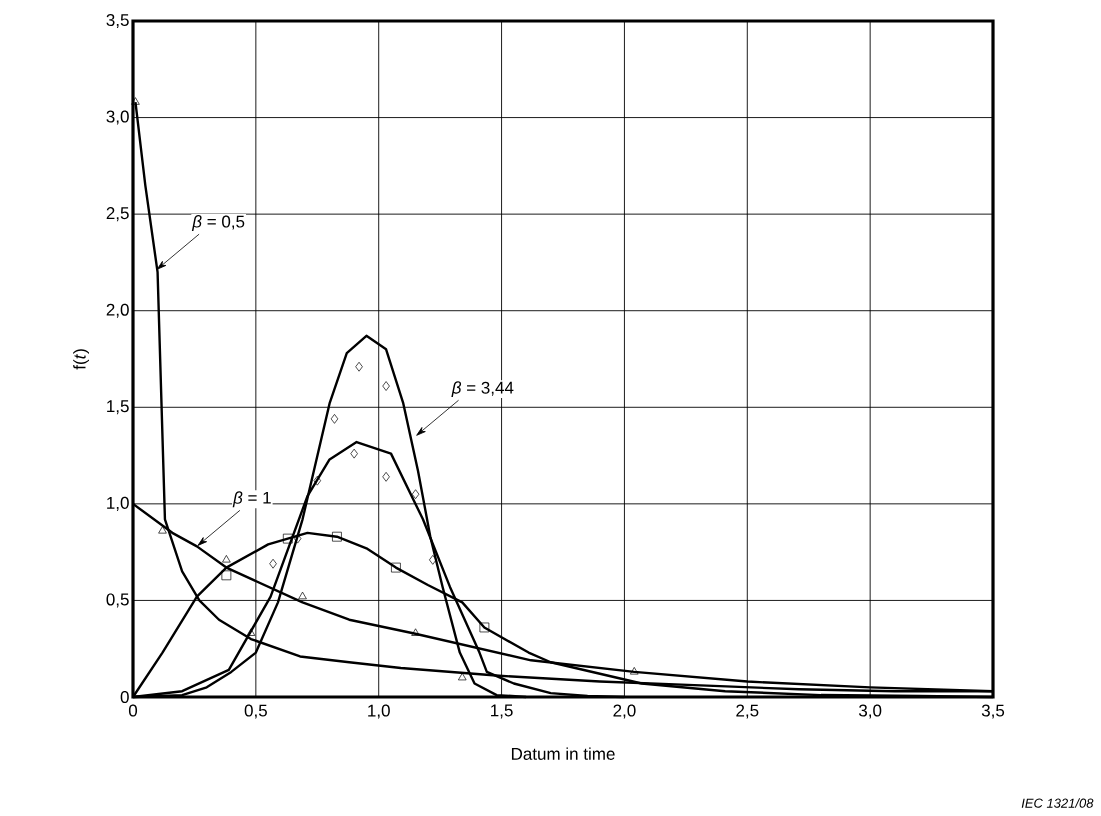 The height and width of the screenshot is (816, 1101). What do you see at coordinates (747, 711) in the screenshot?
I see `x-tick-label: 2,5` at bounding box center [747, 711].